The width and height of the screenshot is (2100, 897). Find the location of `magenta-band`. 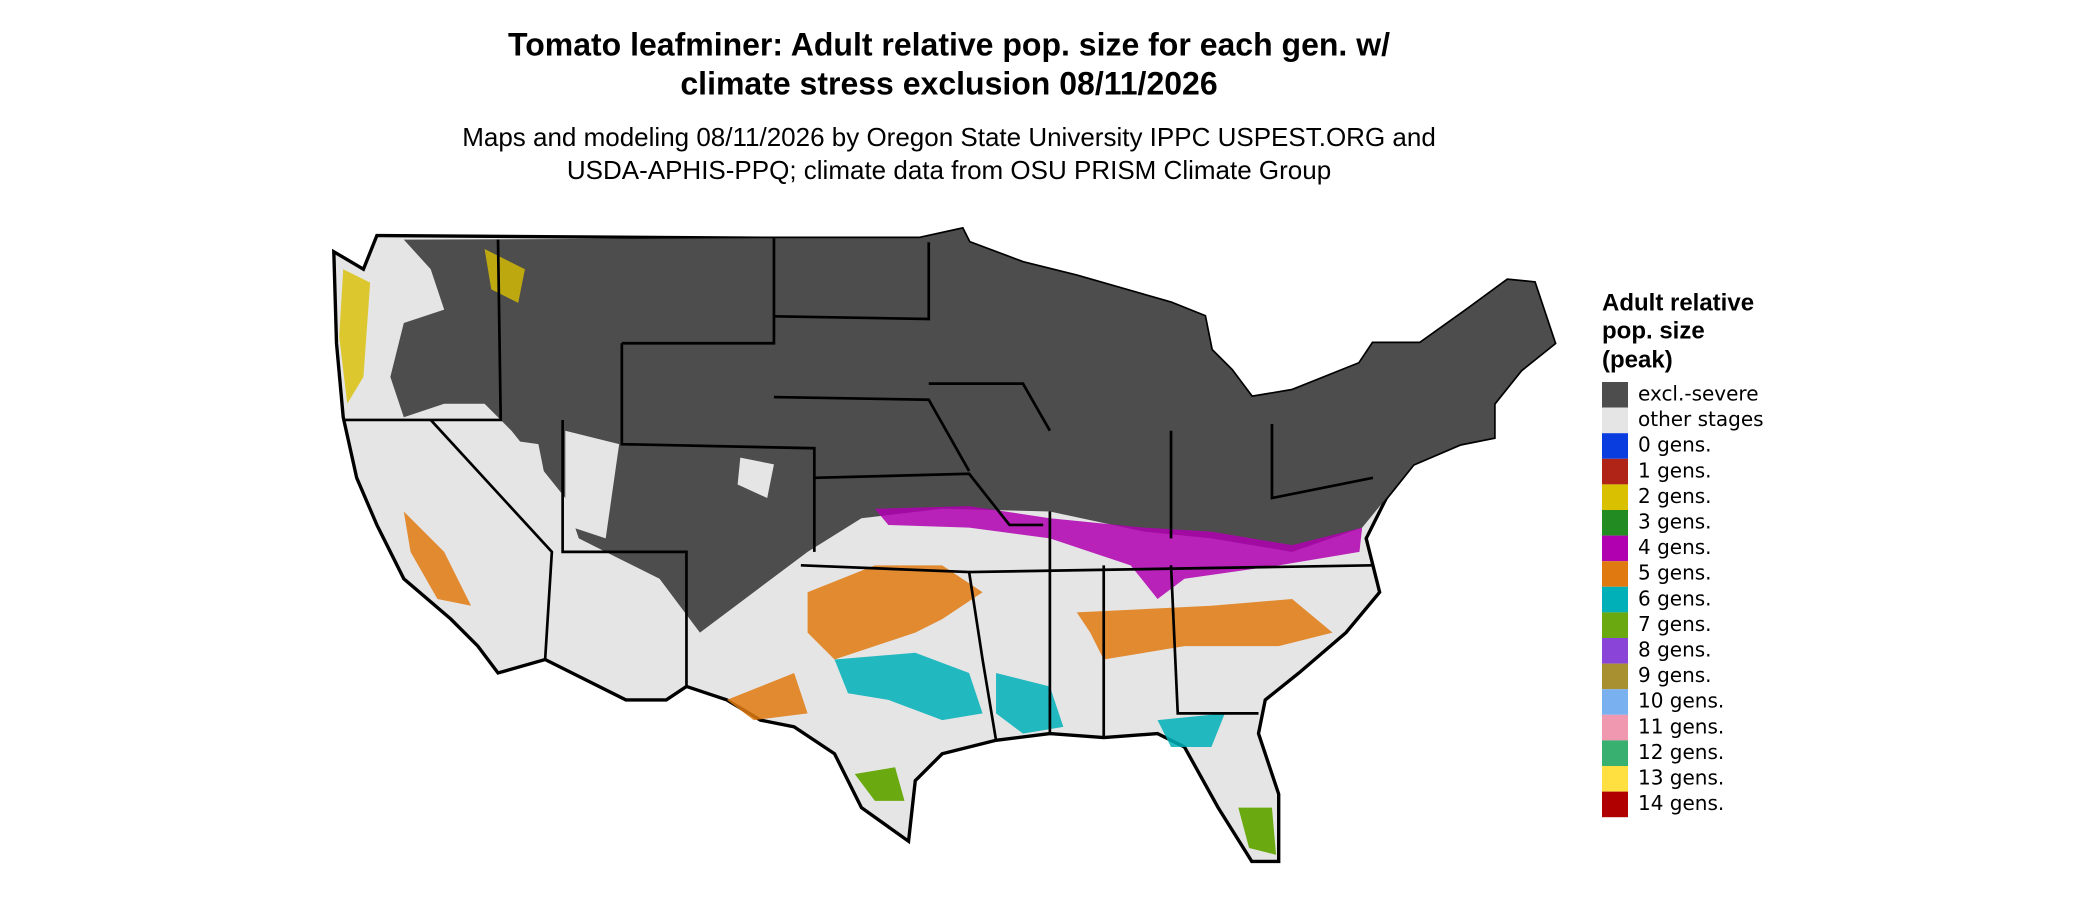

magenta-band is located at coordinates (1118, 552).